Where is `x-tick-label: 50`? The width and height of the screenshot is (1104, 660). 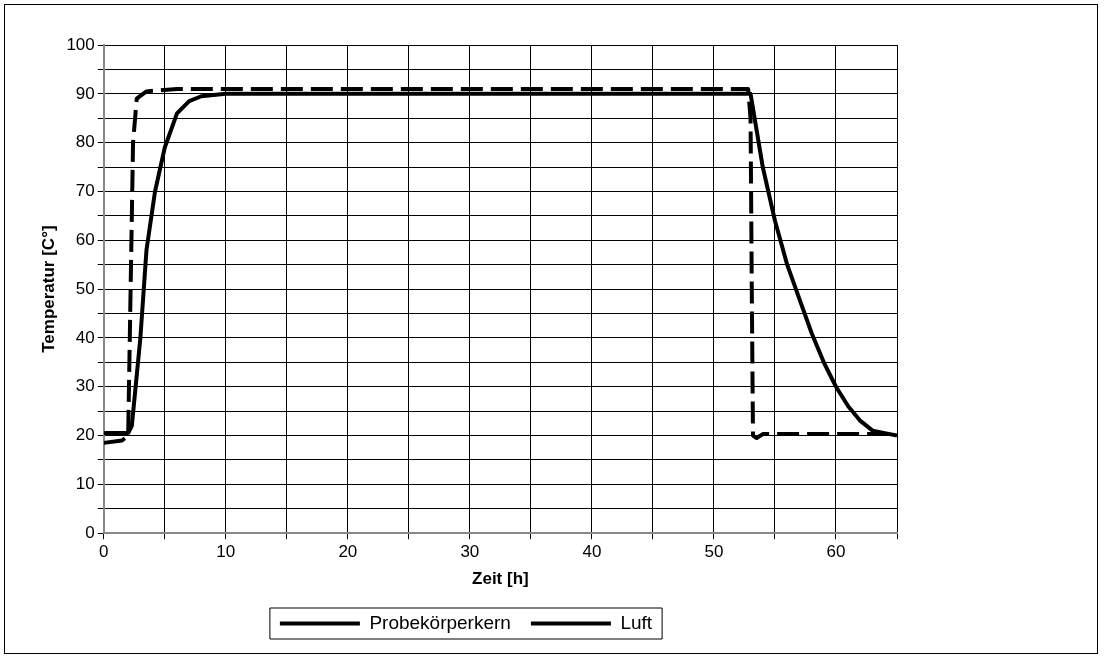 x-tick-label: 50 is located at coordinates (714, 552).